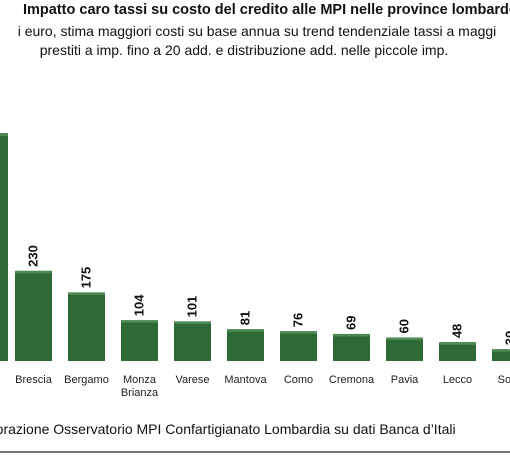 The width and height of the screenshot is (510, 455). I want to click on category-label-8: Lecco, so click(457, 380).